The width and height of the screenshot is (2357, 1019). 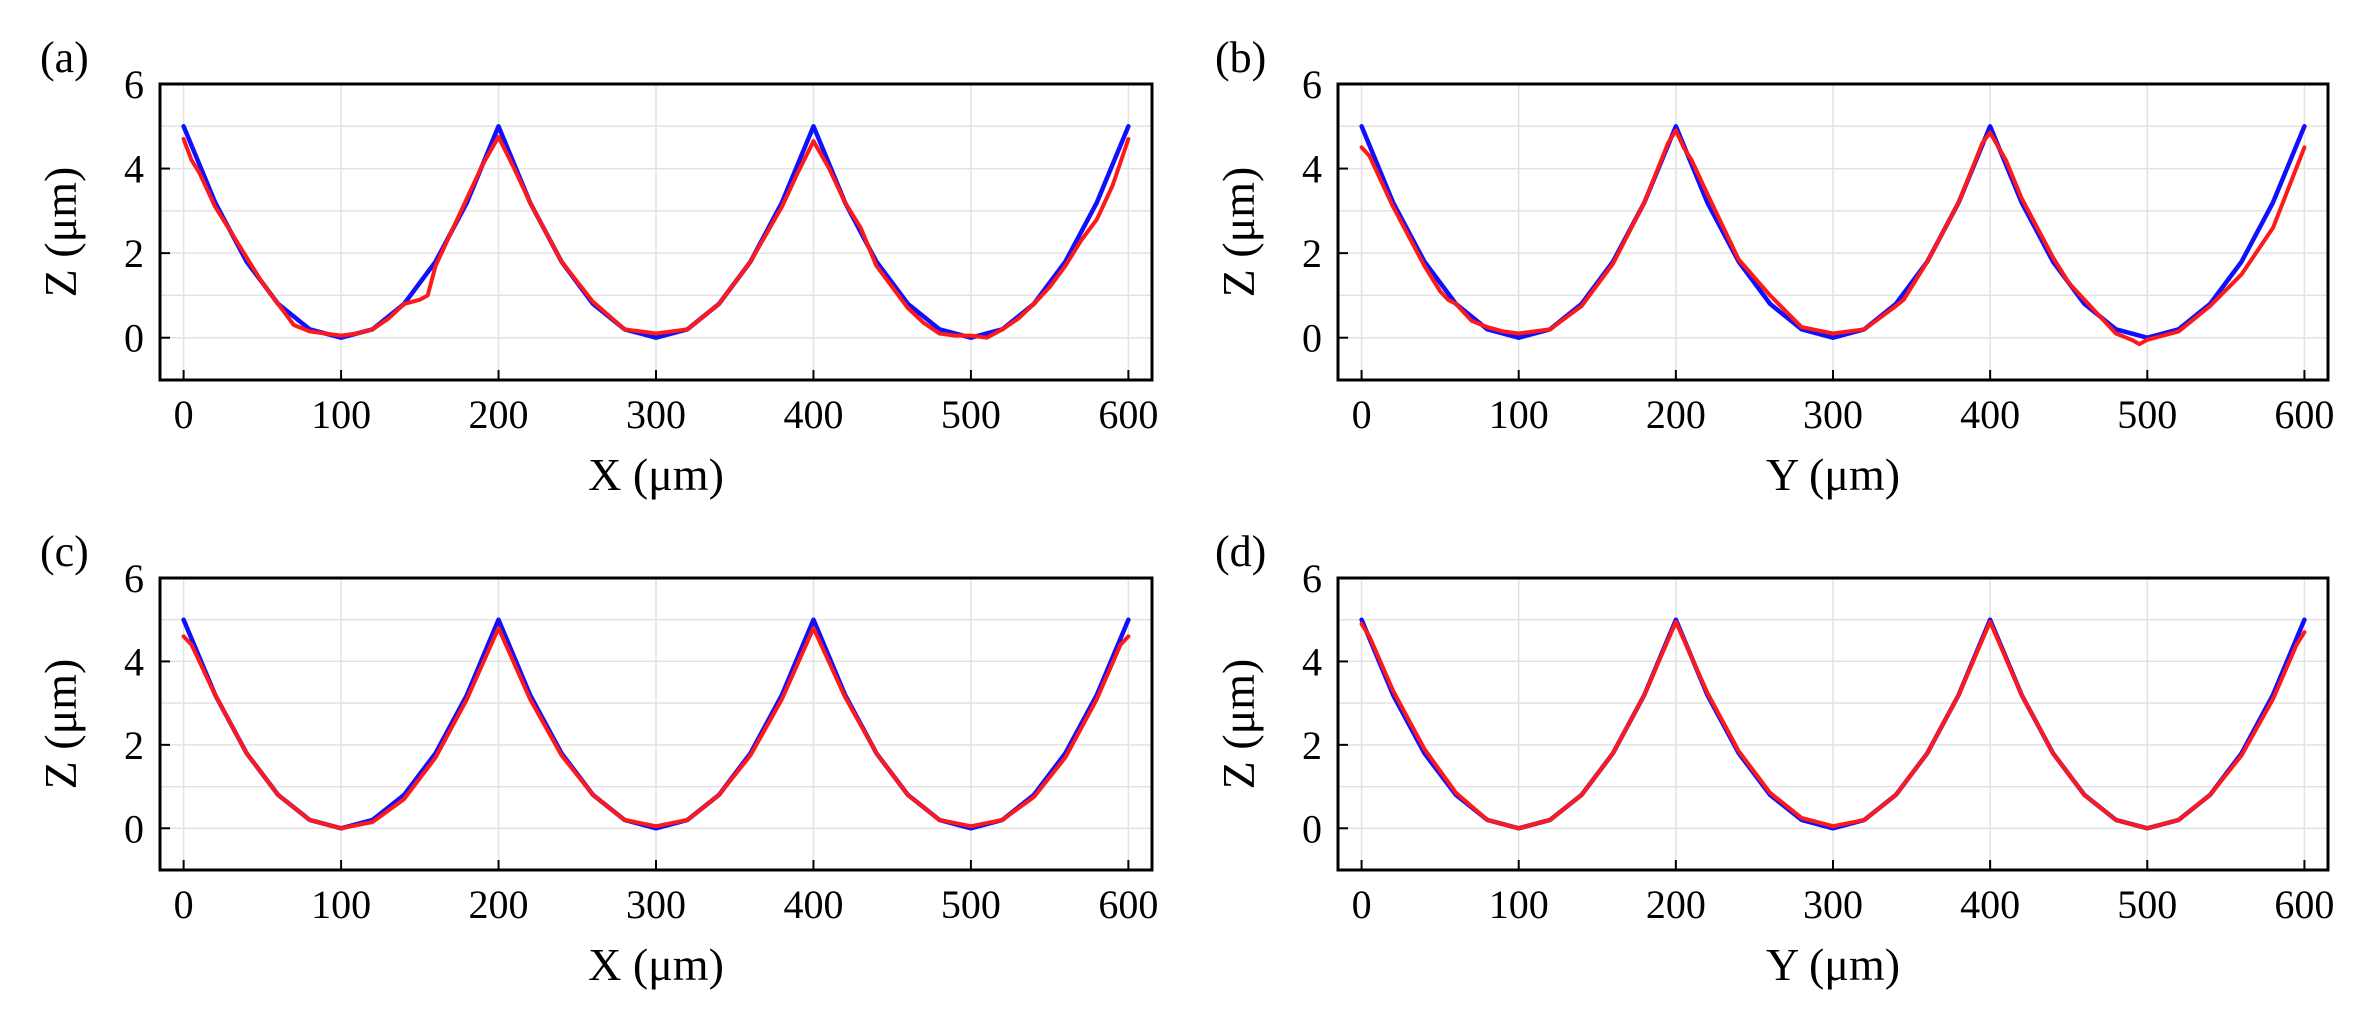 I want to click on grid, so click(x=656, y=232).